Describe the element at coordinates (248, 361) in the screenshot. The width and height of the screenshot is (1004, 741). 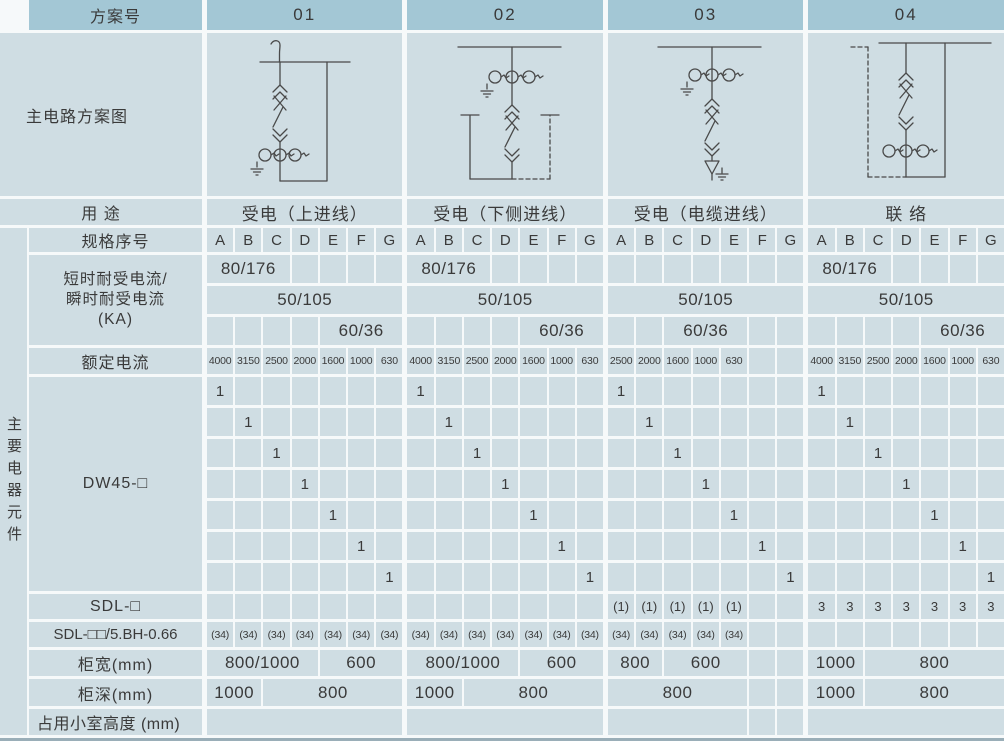
I see `rated-current-cell: 3150` at that location.